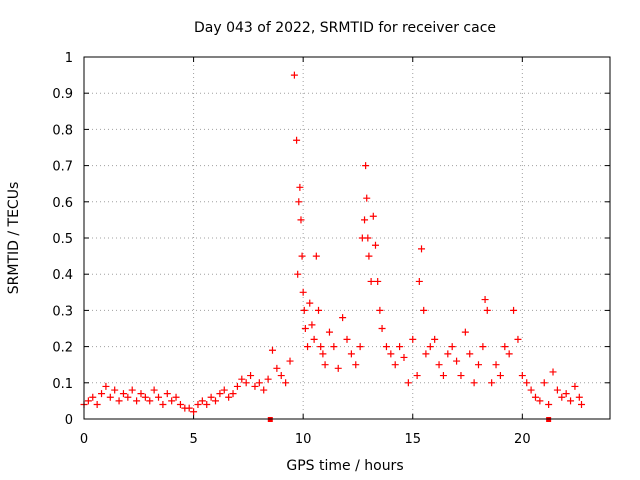  What do you see at coordinates (62, 130) in the screenshot?
I see `y-tick-label: 0.8` at bounding box center [62, 130].